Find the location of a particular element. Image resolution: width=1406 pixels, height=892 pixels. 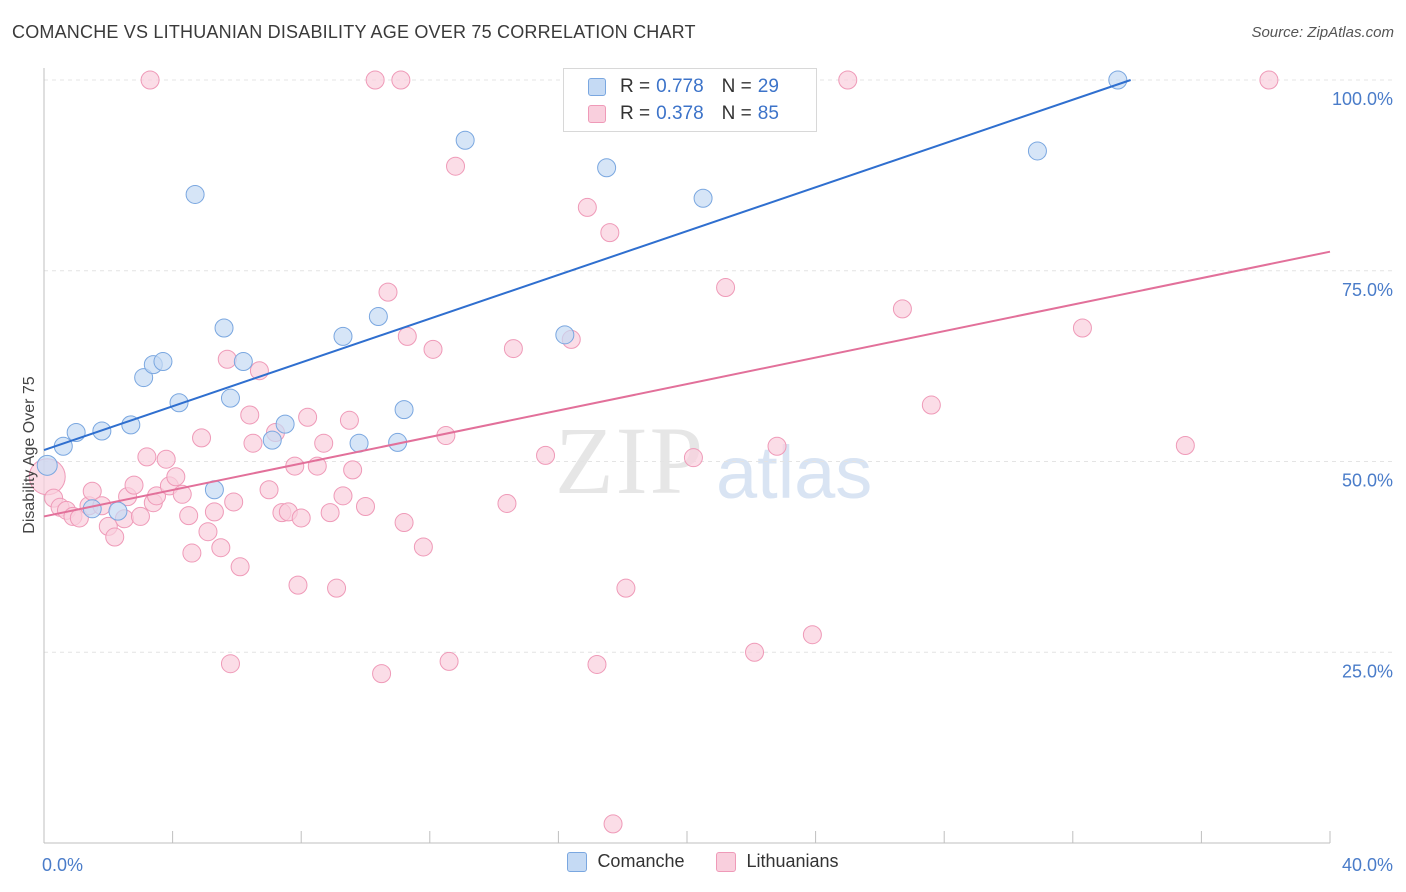

r-value: 0.778 is located at coordinates (680, 86).